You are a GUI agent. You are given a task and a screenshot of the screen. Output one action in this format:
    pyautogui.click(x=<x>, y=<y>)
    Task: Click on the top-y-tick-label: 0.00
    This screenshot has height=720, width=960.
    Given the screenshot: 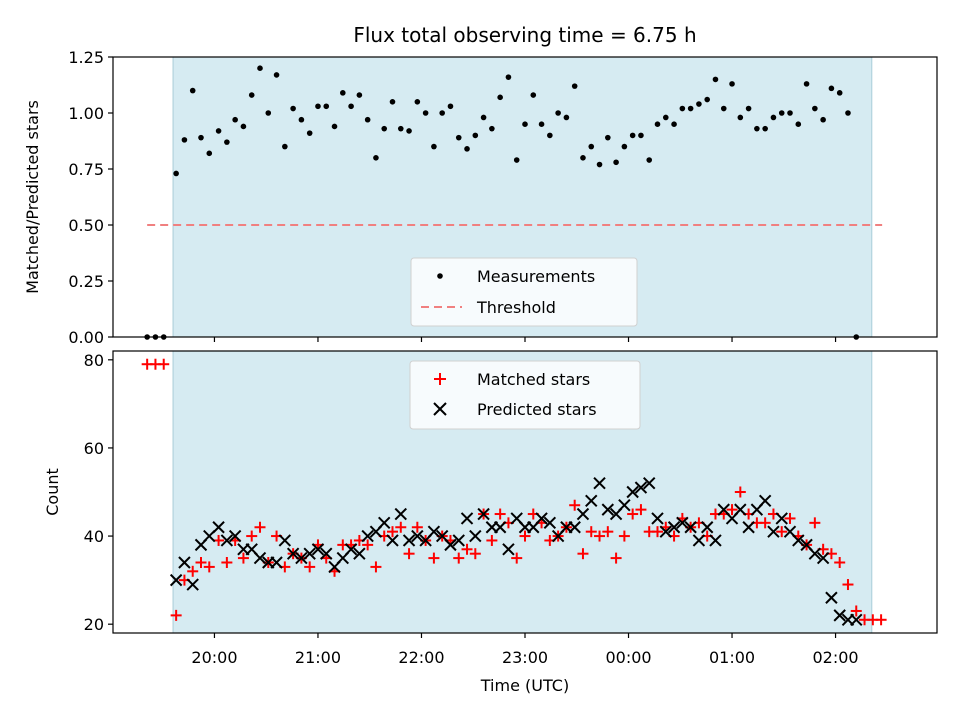 What is the action you would take?
    pyautogui.click(x=86, y=337)
    